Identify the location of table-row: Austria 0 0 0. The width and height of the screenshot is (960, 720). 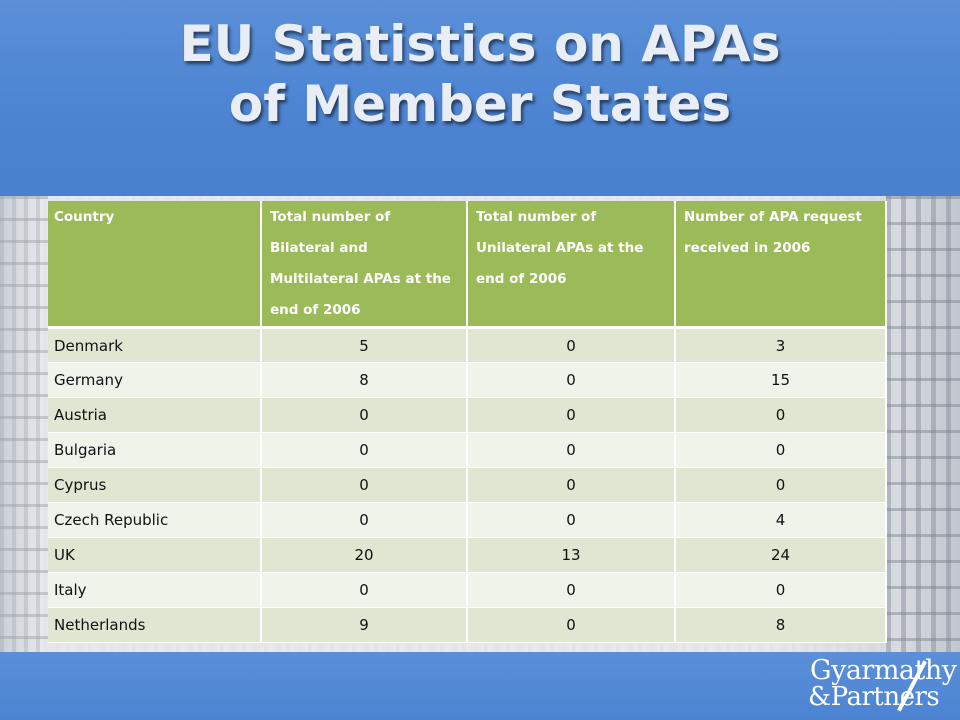
(467, 415).